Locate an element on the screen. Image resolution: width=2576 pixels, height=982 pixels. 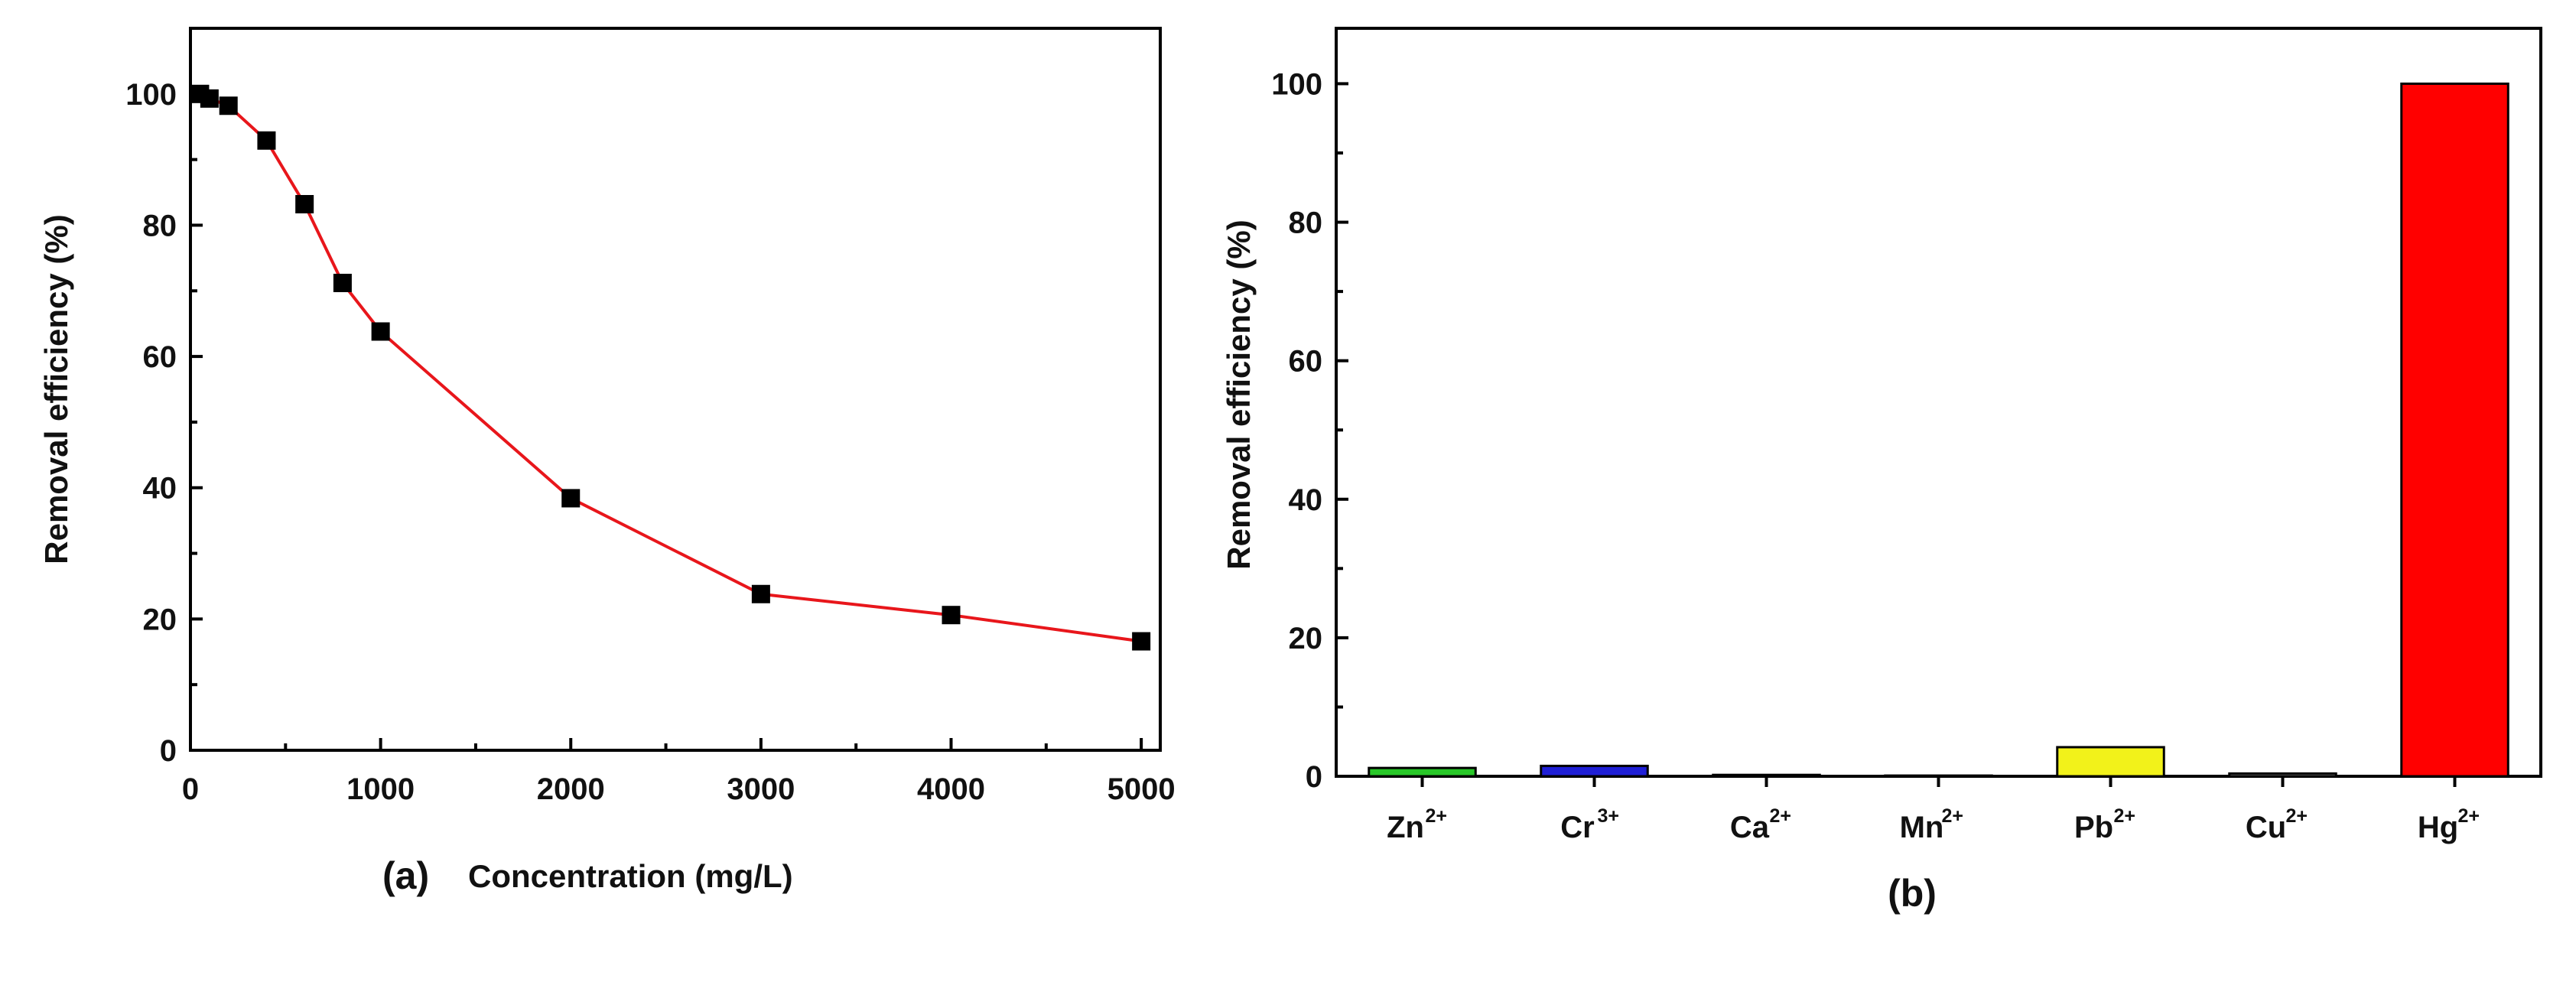
panel-b-y-tick-label: 0 is located at coordinates (1314, 777).